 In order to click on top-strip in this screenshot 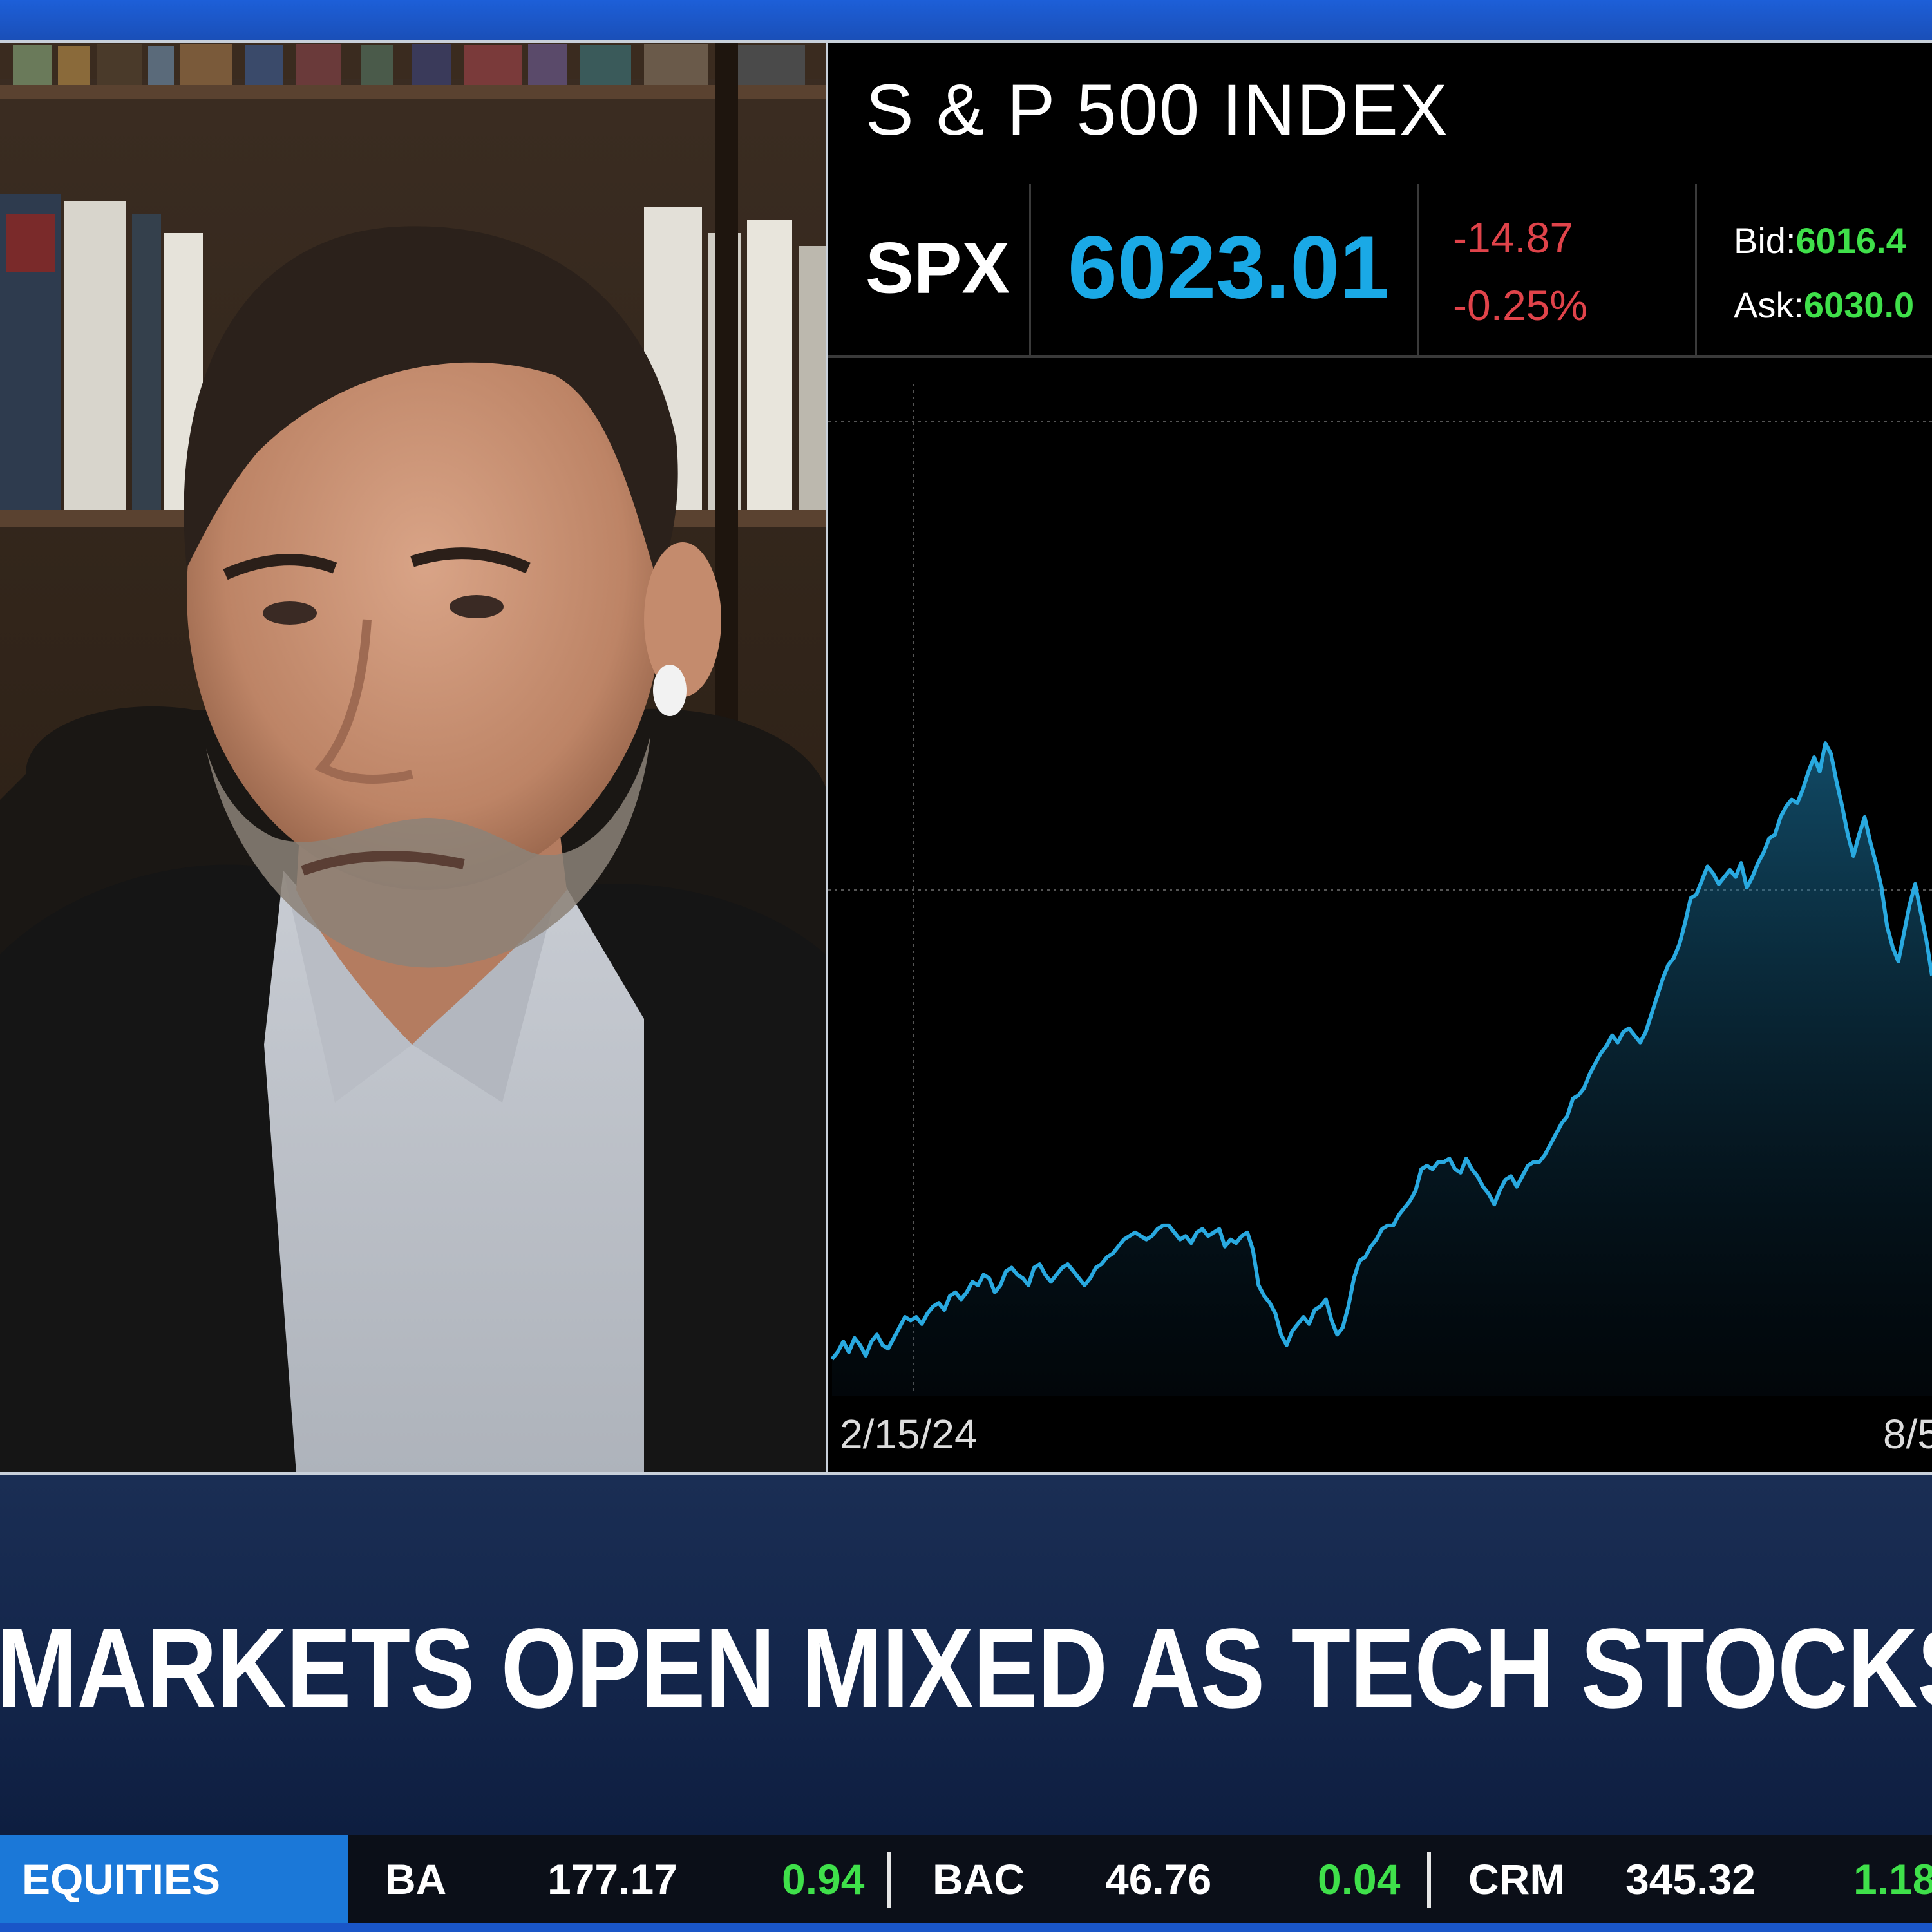, I will do `click(966, 20)`.